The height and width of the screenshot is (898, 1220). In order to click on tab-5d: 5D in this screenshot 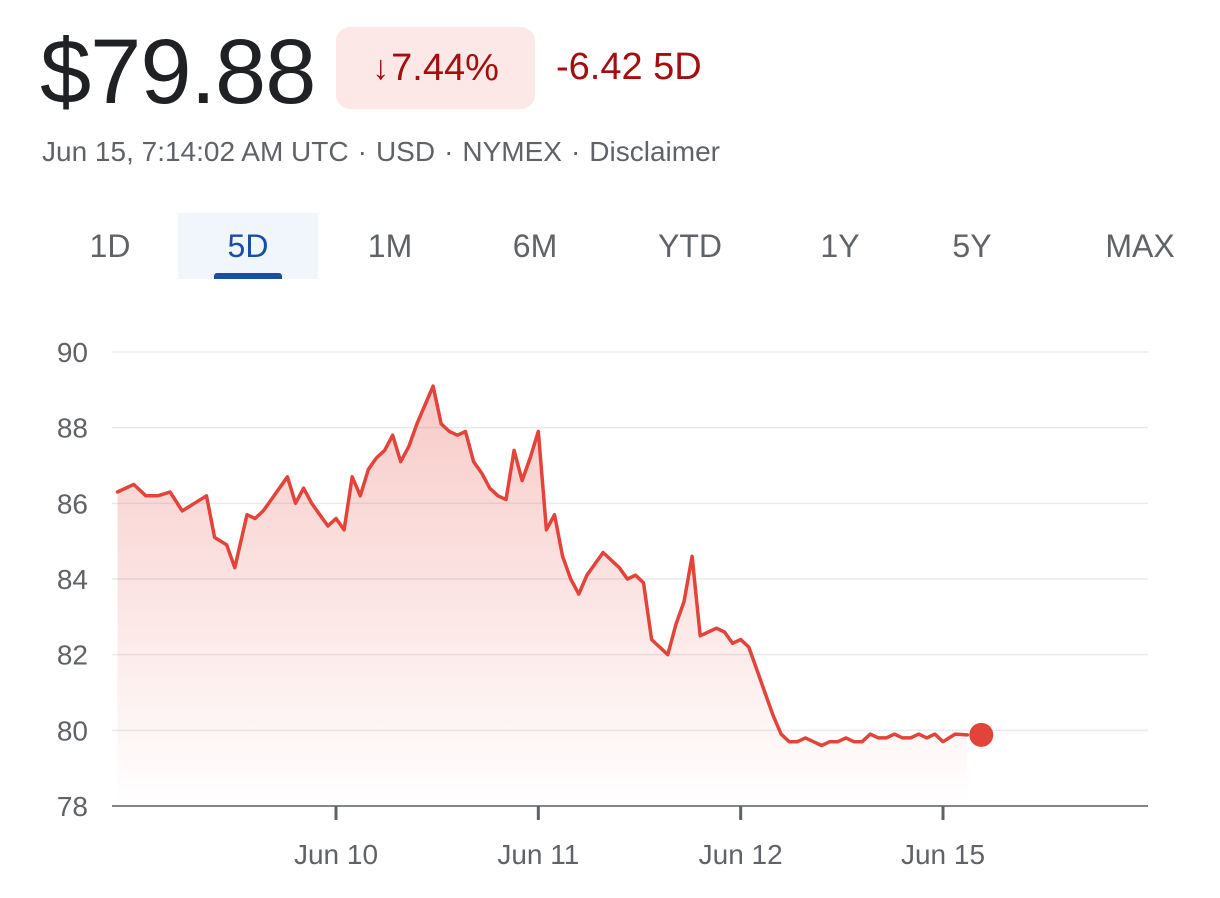, I will do `click(248, 246)`.